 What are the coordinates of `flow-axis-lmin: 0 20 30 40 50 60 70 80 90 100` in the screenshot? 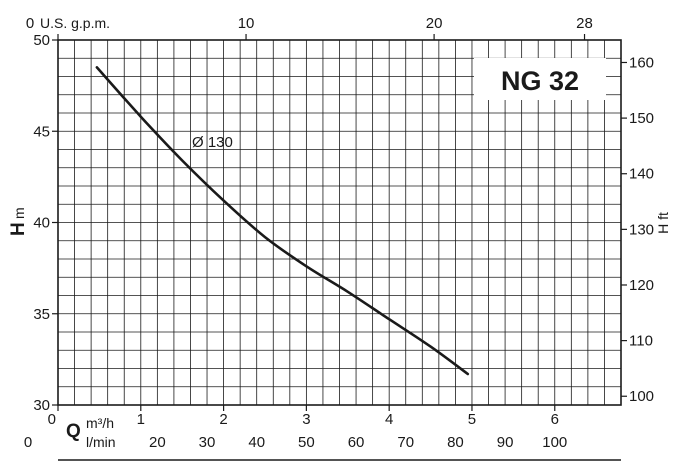 It's located at (295, 442).